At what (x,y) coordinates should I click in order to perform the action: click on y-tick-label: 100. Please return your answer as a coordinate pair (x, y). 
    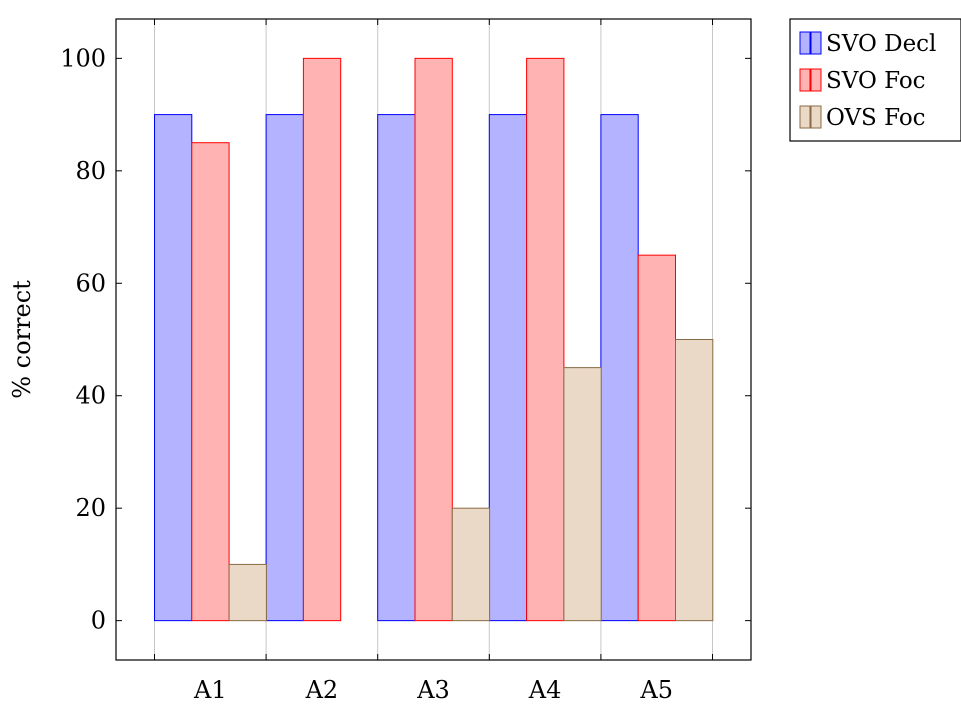
    Looking at the image, I should click on (83, 58).